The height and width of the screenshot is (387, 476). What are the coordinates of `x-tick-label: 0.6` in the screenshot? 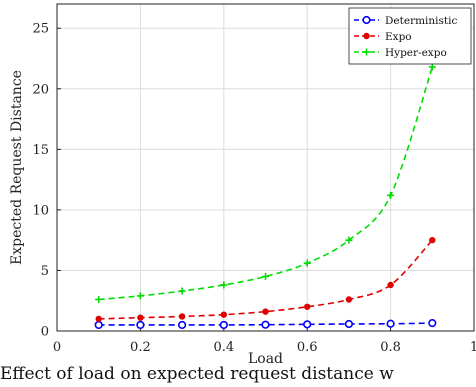 It's located at (307, 347).